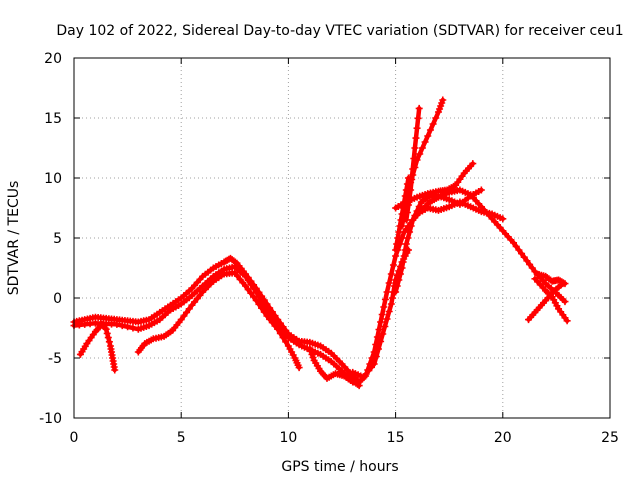 Image resolution: width=640 pixels, height=480 pixels. What do you see at coordinates (344, 438) in the screenshot?
I see `x-axis-tick-labels: 0 5 10 15 20 25` at bounding box center [344, 438].